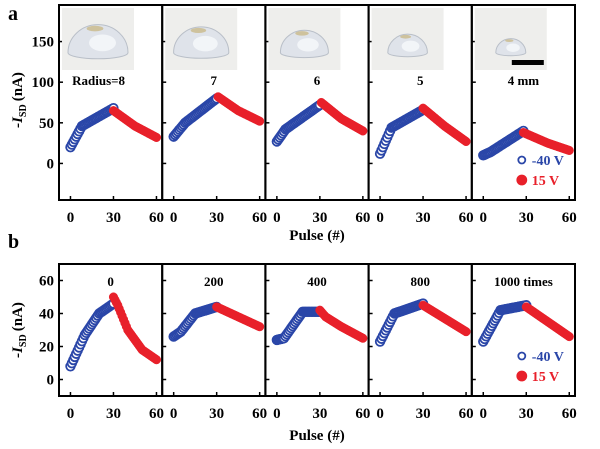 The height and width of the screenshot is (449, 600). Describe the element at coordinates (316, 436) in the screenshot. I see `panel-b-xlabel: Pulse (#)` at that location.